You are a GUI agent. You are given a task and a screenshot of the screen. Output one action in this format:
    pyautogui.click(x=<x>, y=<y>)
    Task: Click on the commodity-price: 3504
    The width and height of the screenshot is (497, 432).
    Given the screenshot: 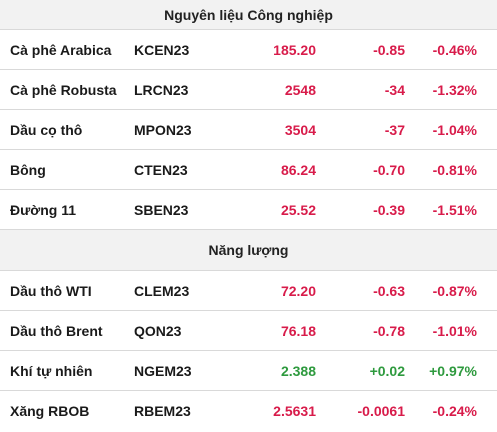 What is the action you would take?
    pyautogui.click(x=300, y=129)
    